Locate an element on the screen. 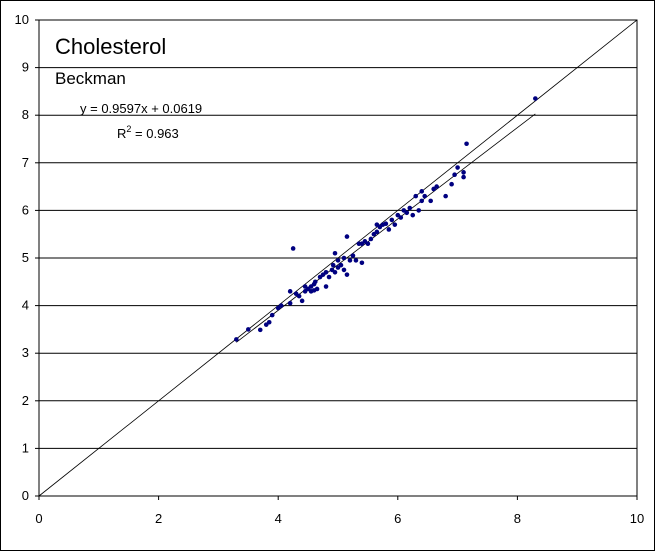  y-tick-label: 9 is located at coordinates (25, 67).